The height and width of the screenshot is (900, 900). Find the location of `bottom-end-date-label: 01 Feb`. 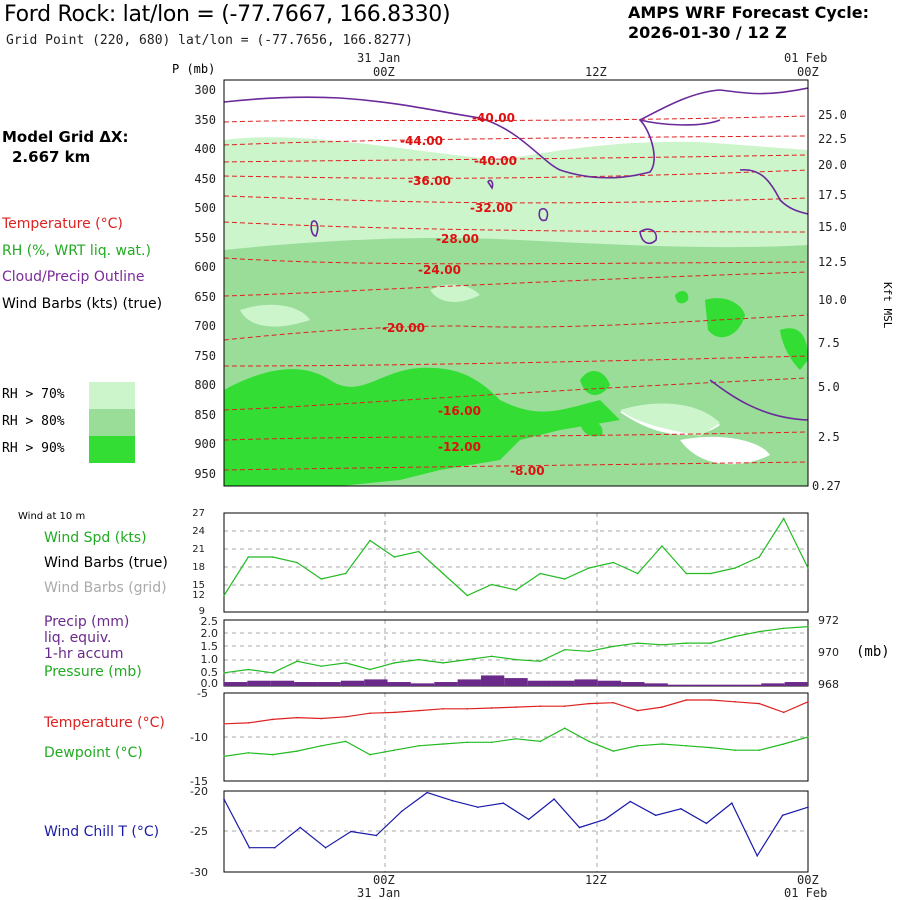

bottom-end-date-label: 01 Feb is located at coordinates (805, 893).